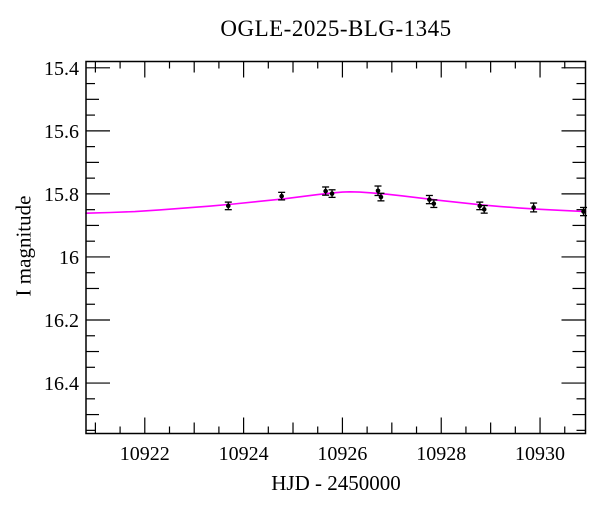 The image size is (600, 512). Describe the element at coordinates (336, 483) in the screenshot. I see `x-axis-label: HJD - 2450000` at that location.